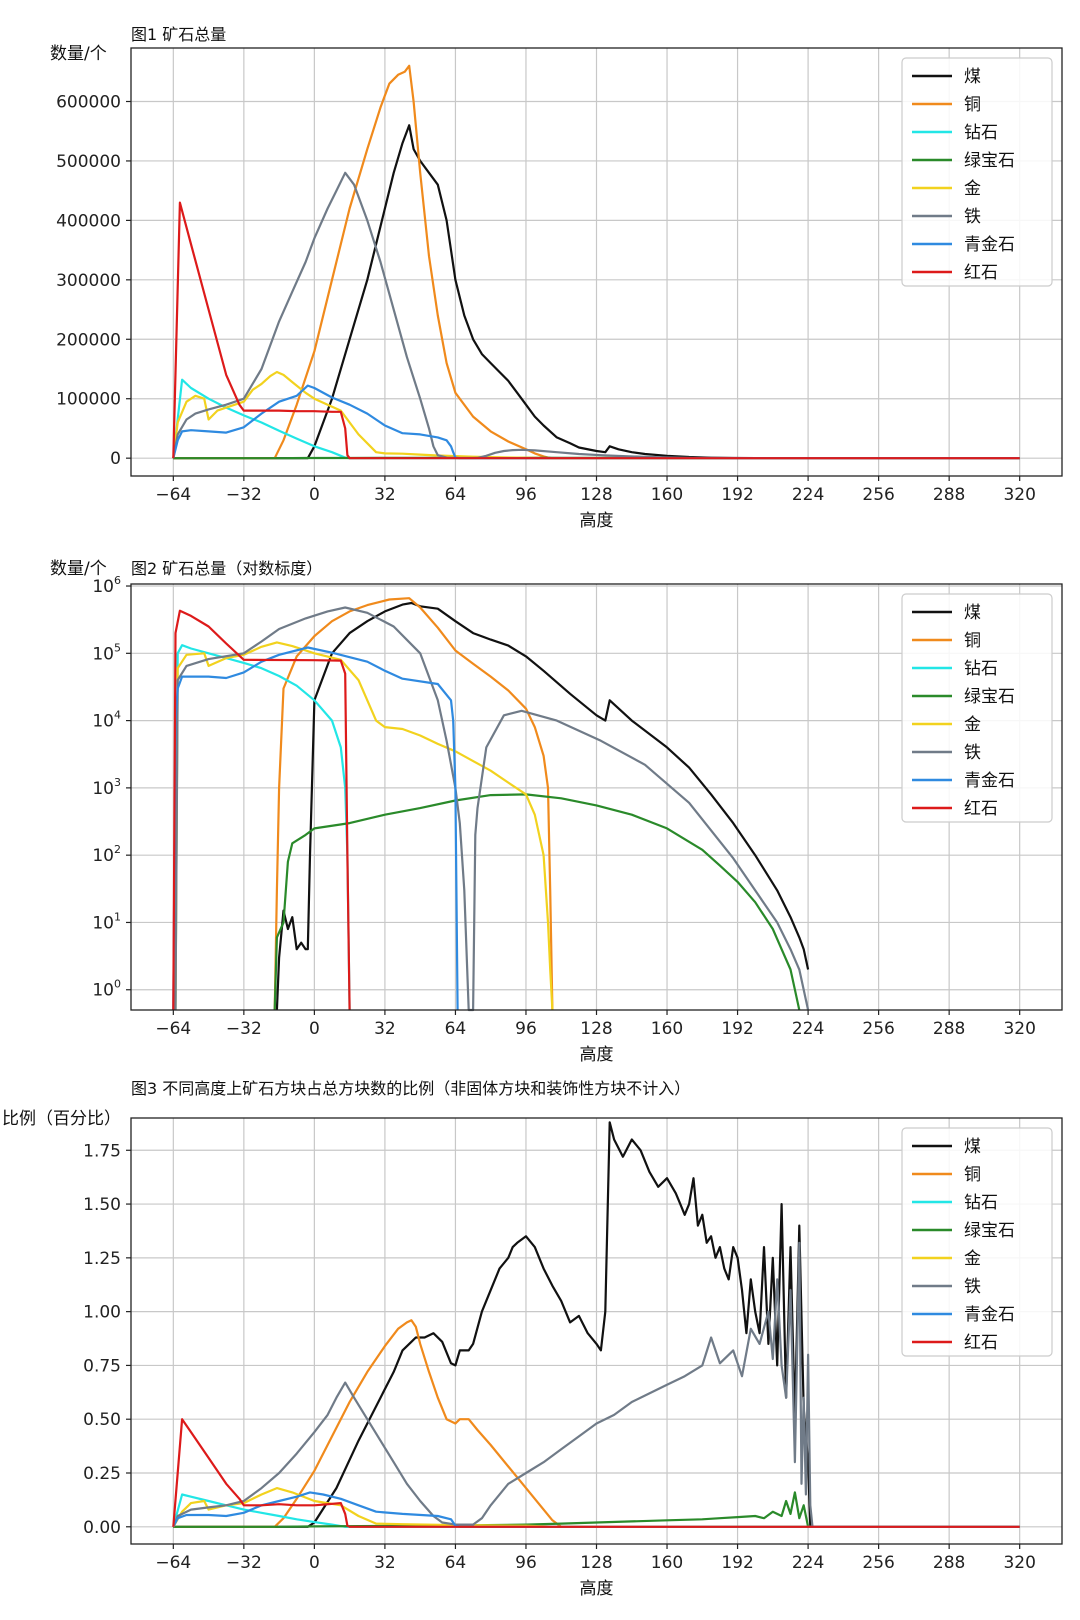 This screenshot has width=1080, height=1620. I want to click on chart-title: 图3 不同高度上矿石方块占总方块数的比例（非固体方块和装饰性方块不计入）, so click(410, 1088).